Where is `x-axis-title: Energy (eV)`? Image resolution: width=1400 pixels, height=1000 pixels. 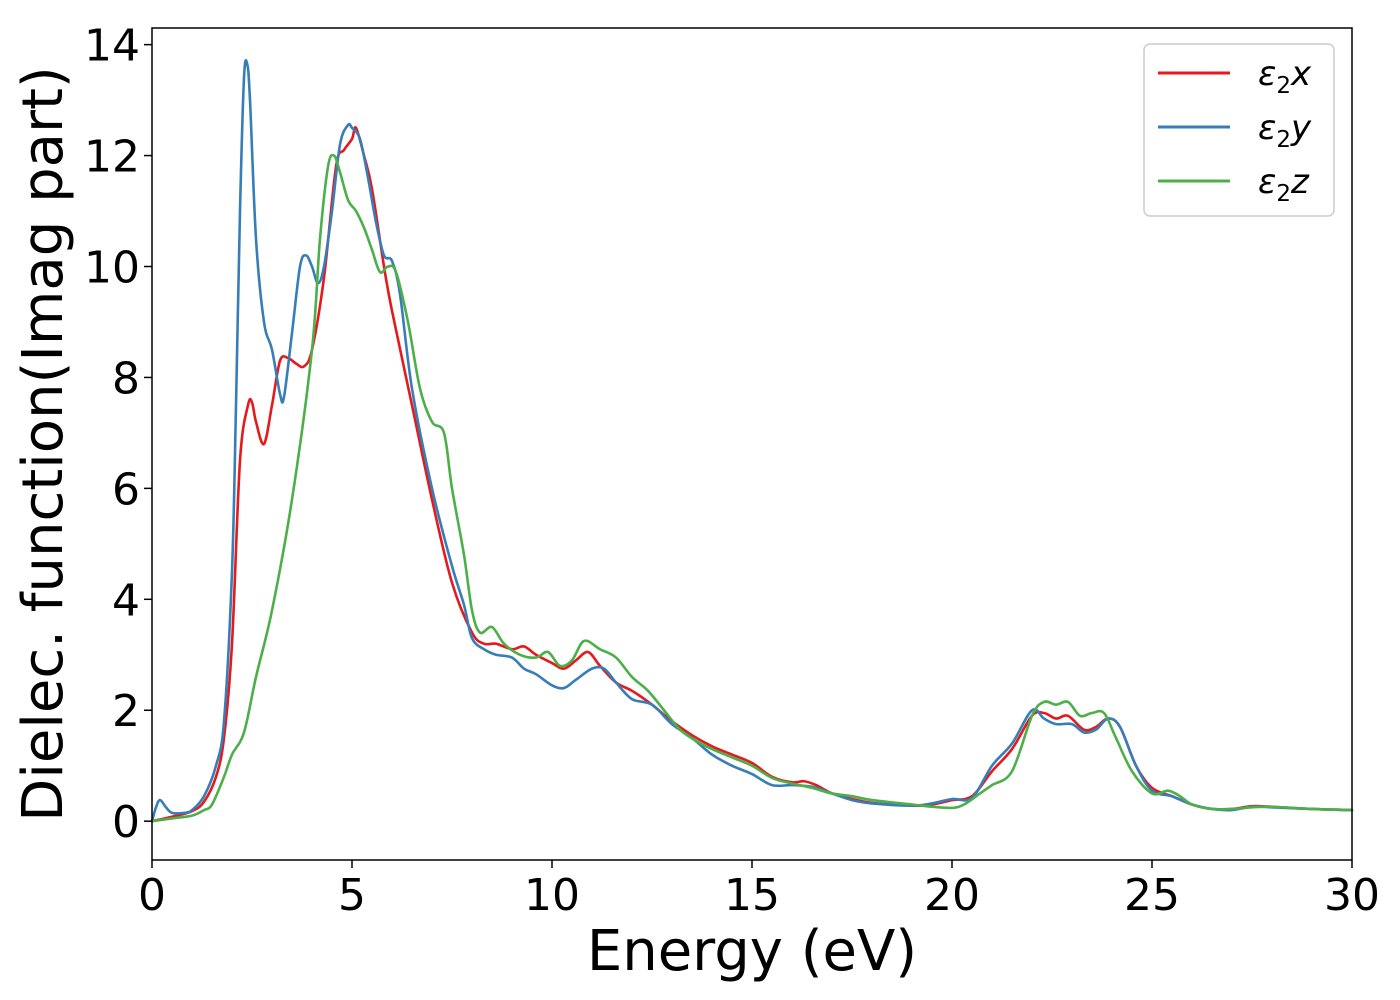
x-axis-title: Energy (eV) is located at coordinates (752, 951).